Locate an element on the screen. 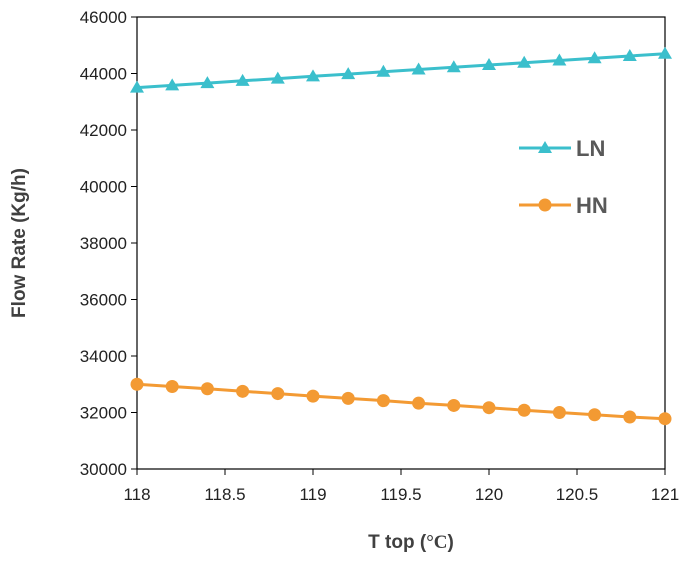 The image size is (683, 566). y-tick-label: 36000 is located at coordinates (103, 300).